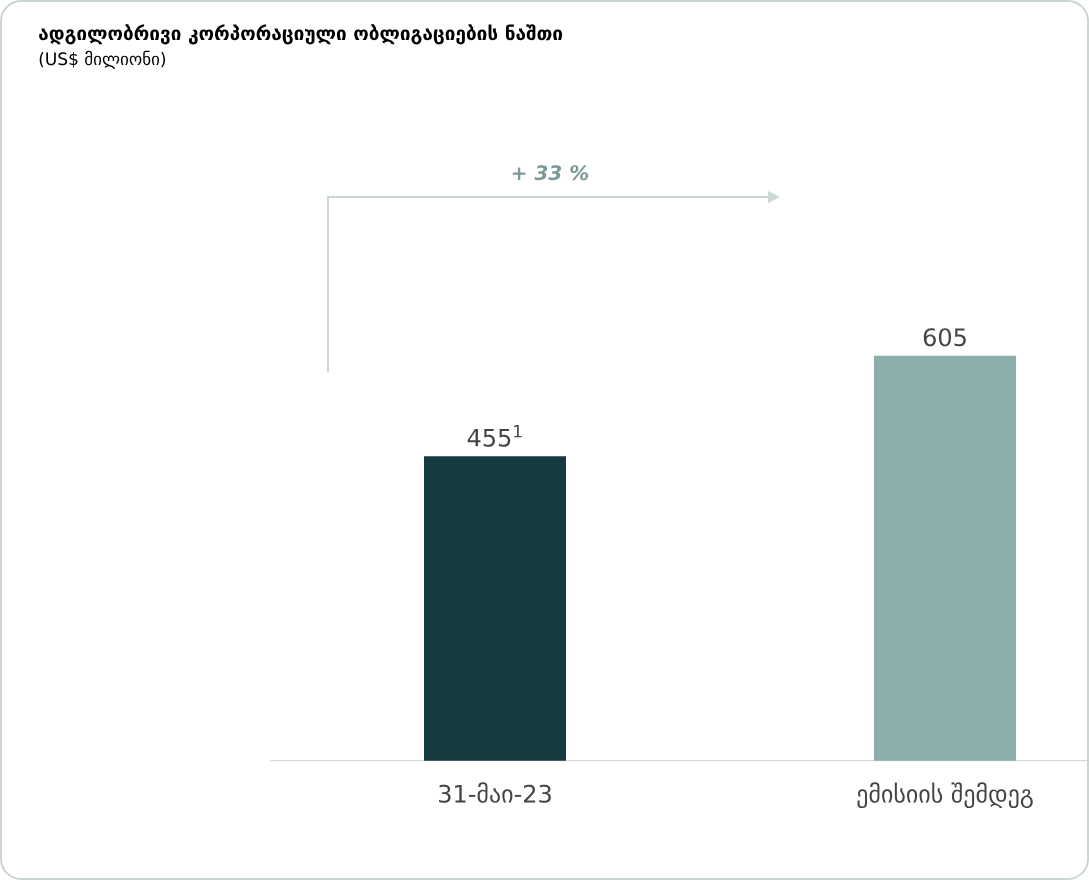 The image size is (1089, 880). I want to click on x-tick-label: ემისიის შემდეგ, so click(945, 795).